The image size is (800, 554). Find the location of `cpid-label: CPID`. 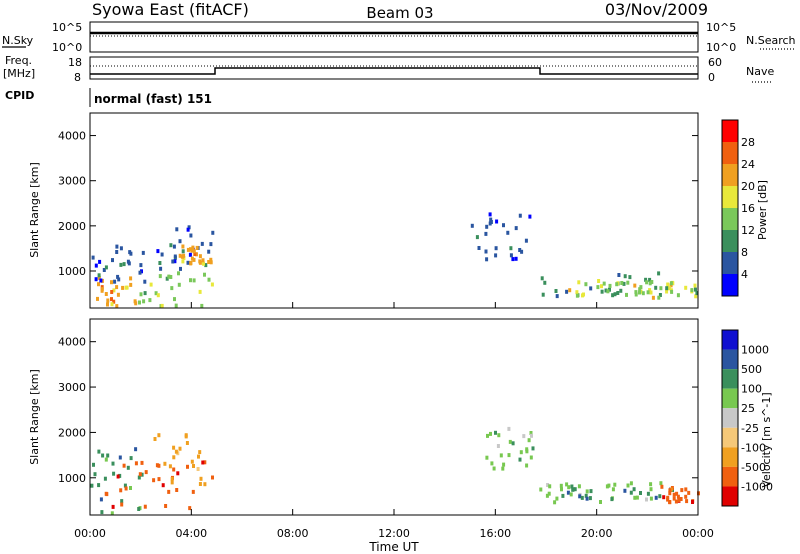

cpid-label: CPID is located at coordinates (19, 95).